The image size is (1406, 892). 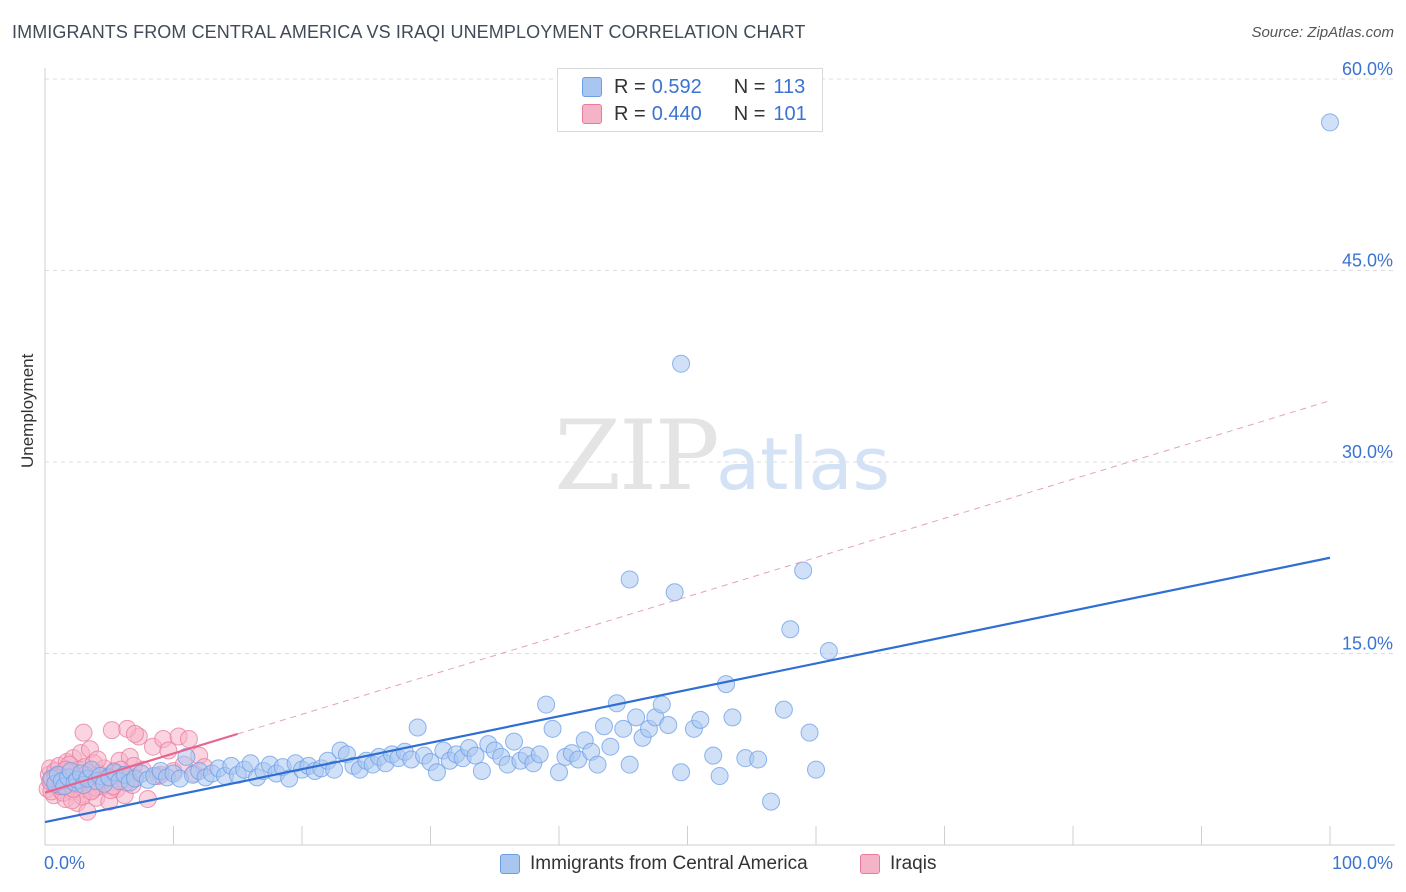 I want to click on legend-row-iraqis: R = 0.440 N = 101, so click(x=694, y=114).